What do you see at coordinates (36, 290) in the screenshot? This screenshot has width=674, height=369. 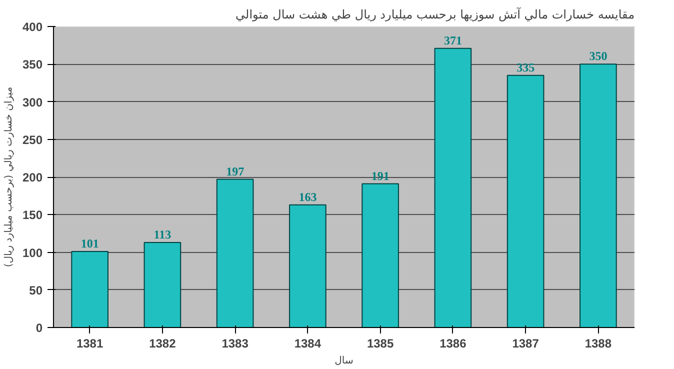 I see `y-tick-label: 50` at bounding box center [36, 290].